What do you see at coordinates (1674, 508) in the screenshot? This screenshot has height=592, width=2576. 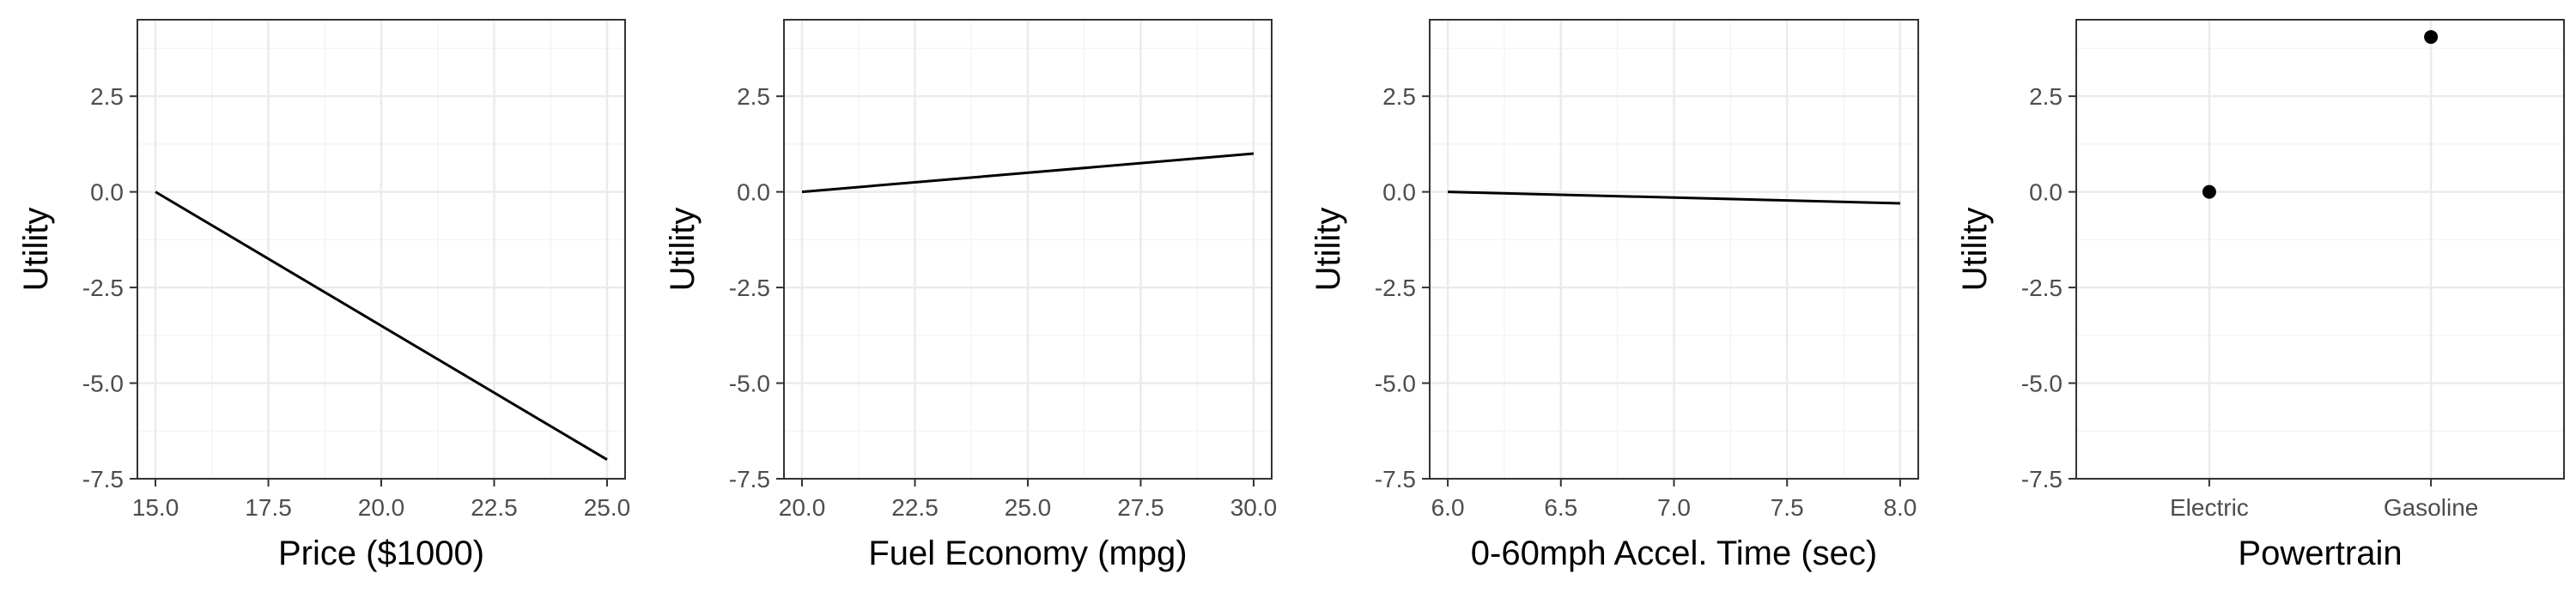 I see `x-tick-label: 7.0` at bounding box center [1674, 508].